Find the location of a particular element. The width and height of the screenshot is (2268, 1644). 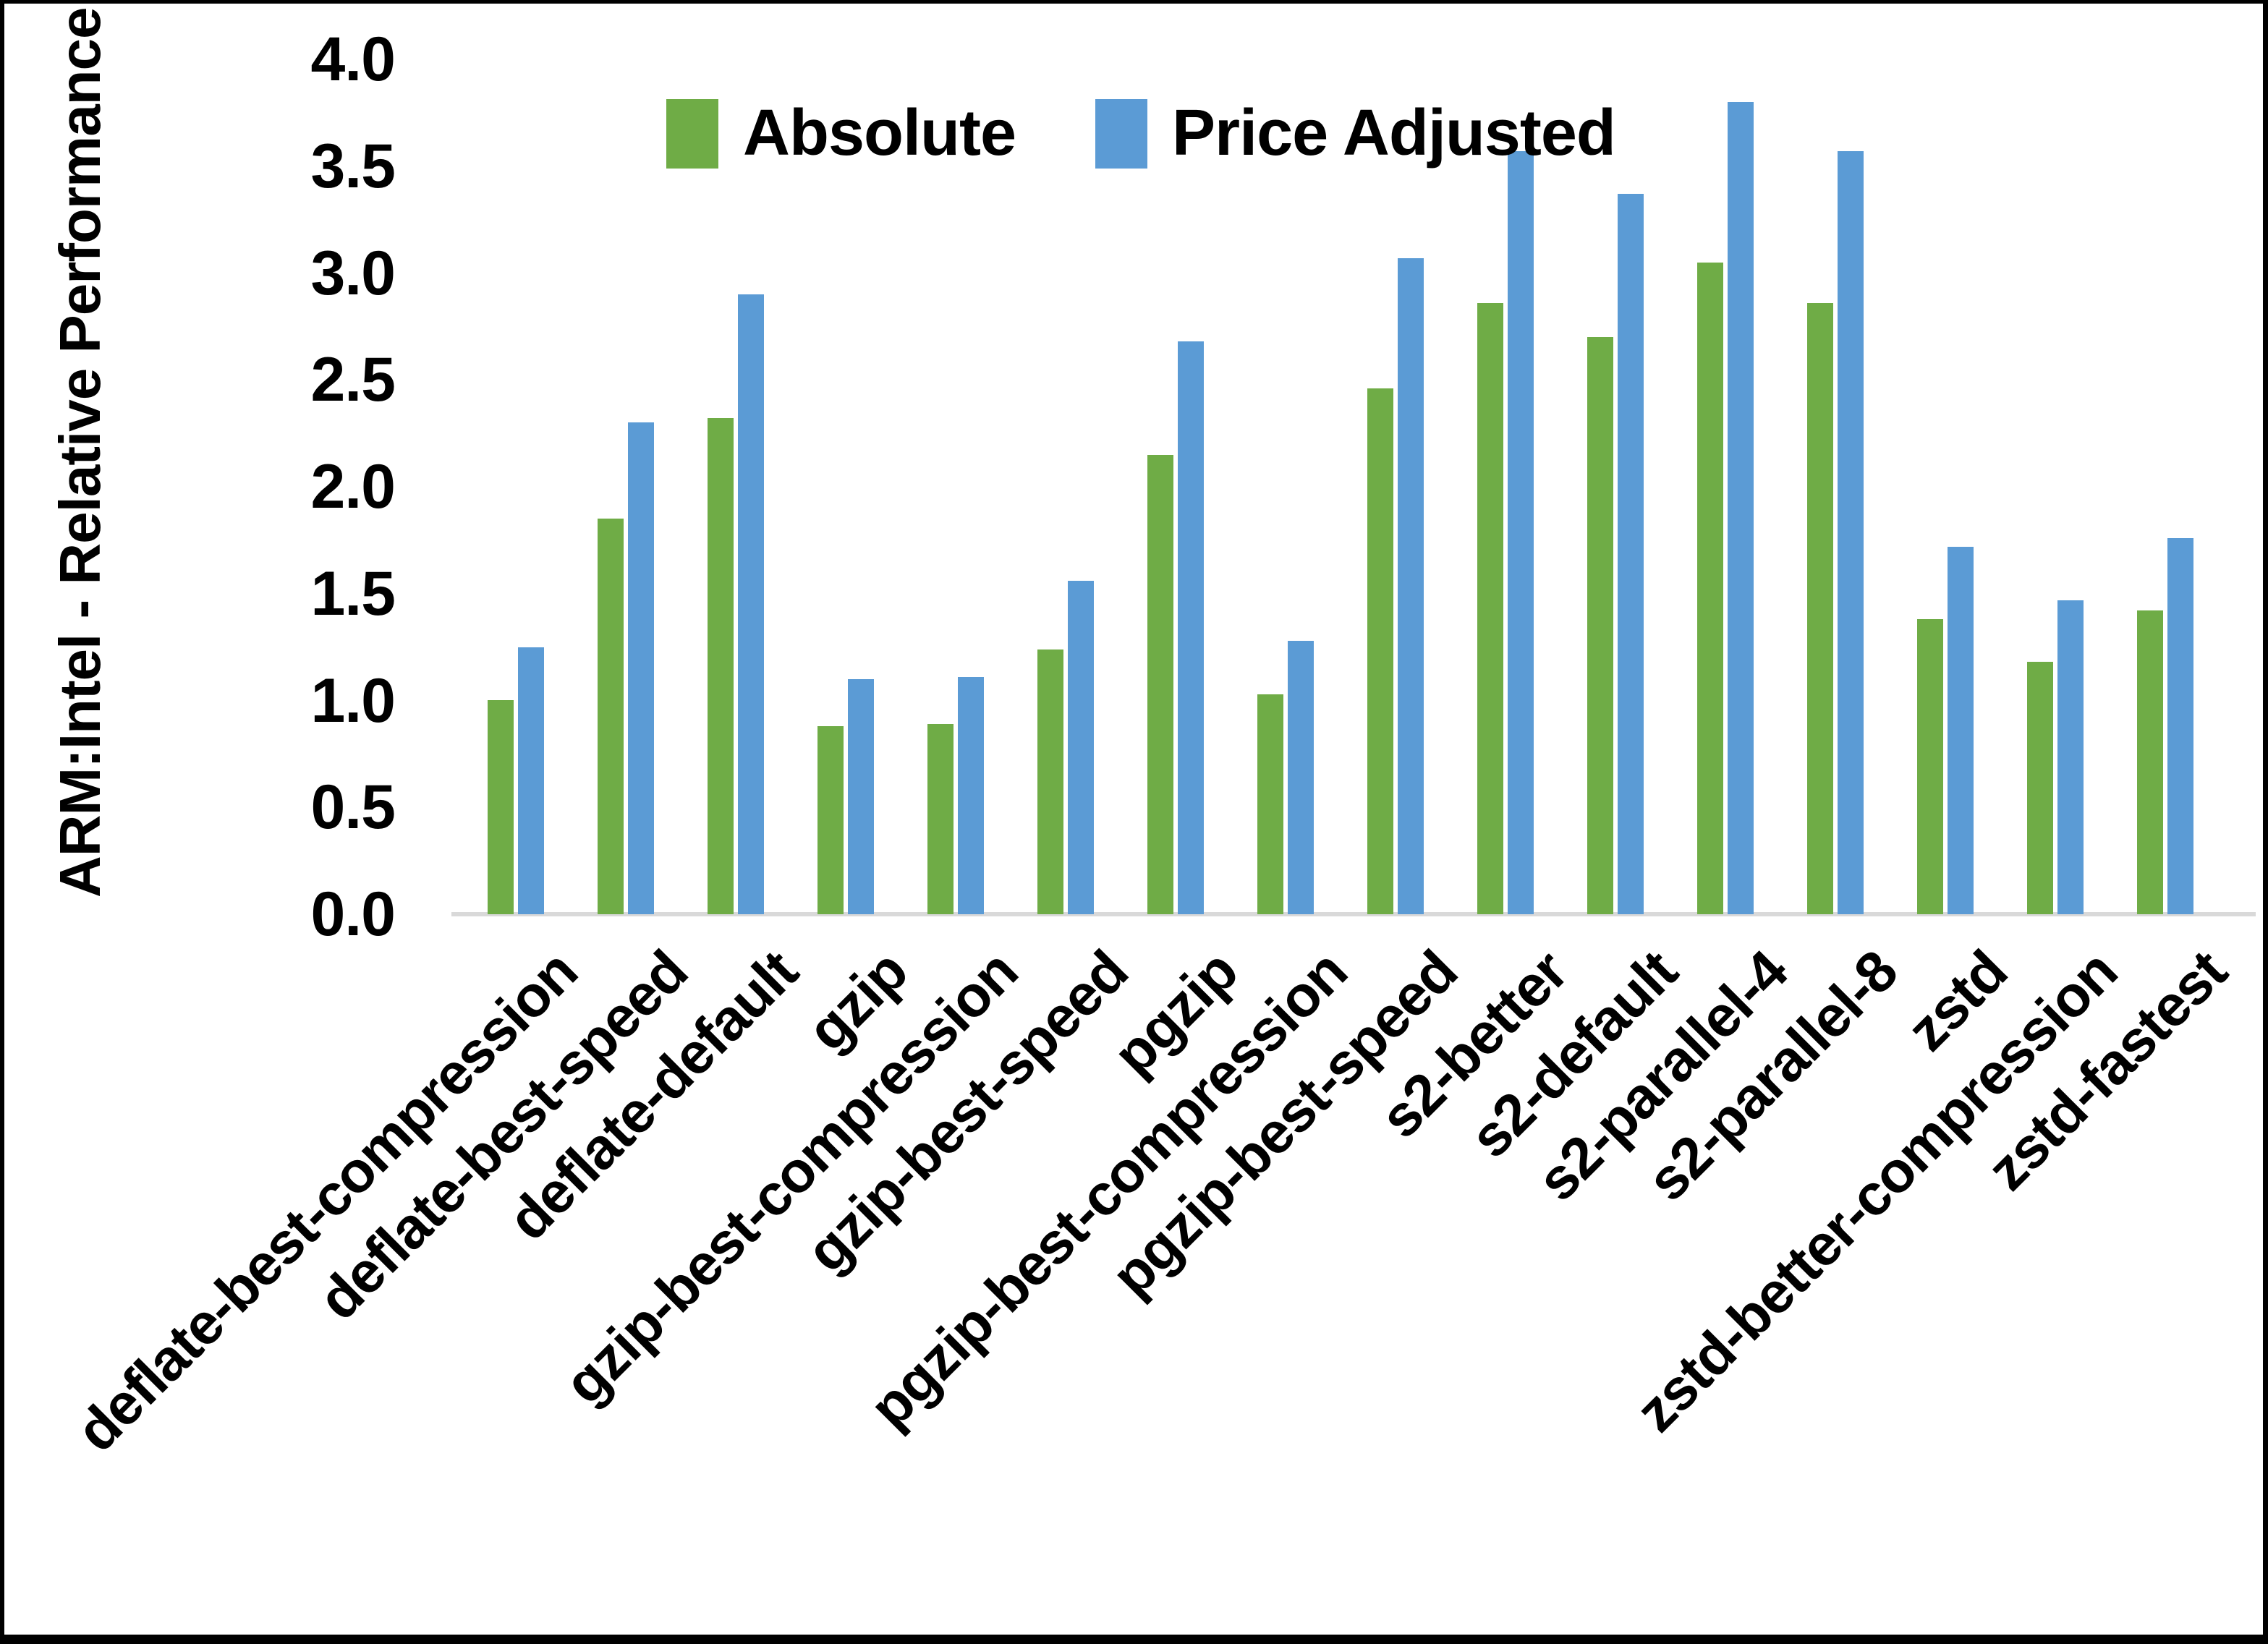

y-tick-label: 3.0 is located at coordinates (353, 273).